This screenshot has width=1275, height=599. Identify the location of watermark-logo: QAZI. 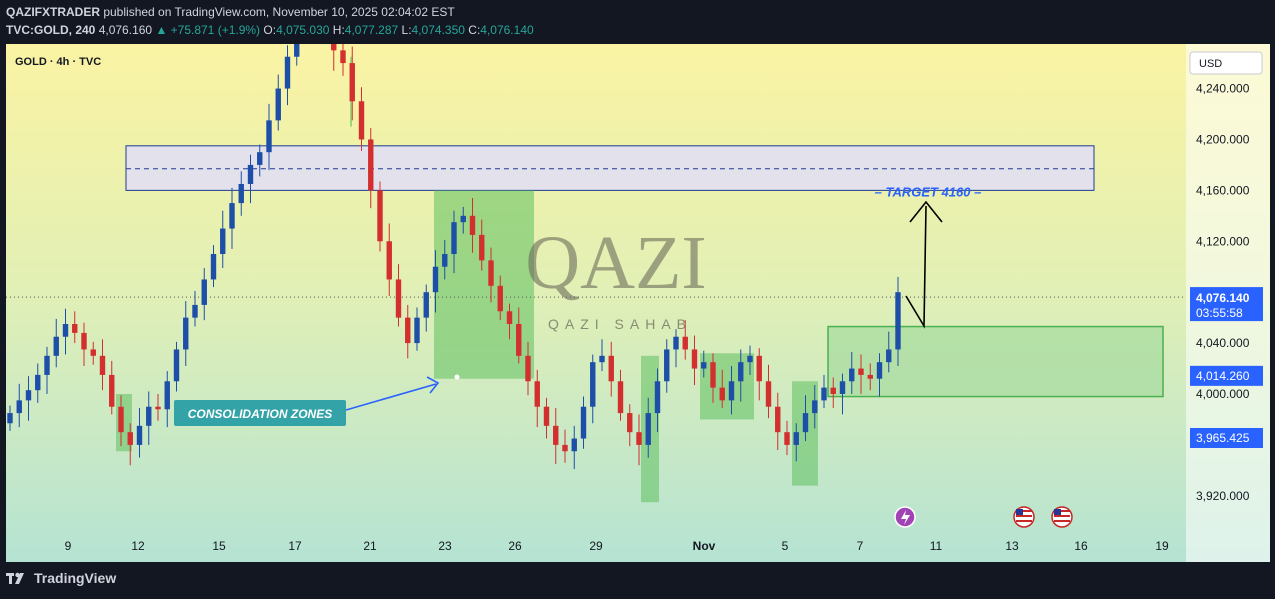
(616, 263).